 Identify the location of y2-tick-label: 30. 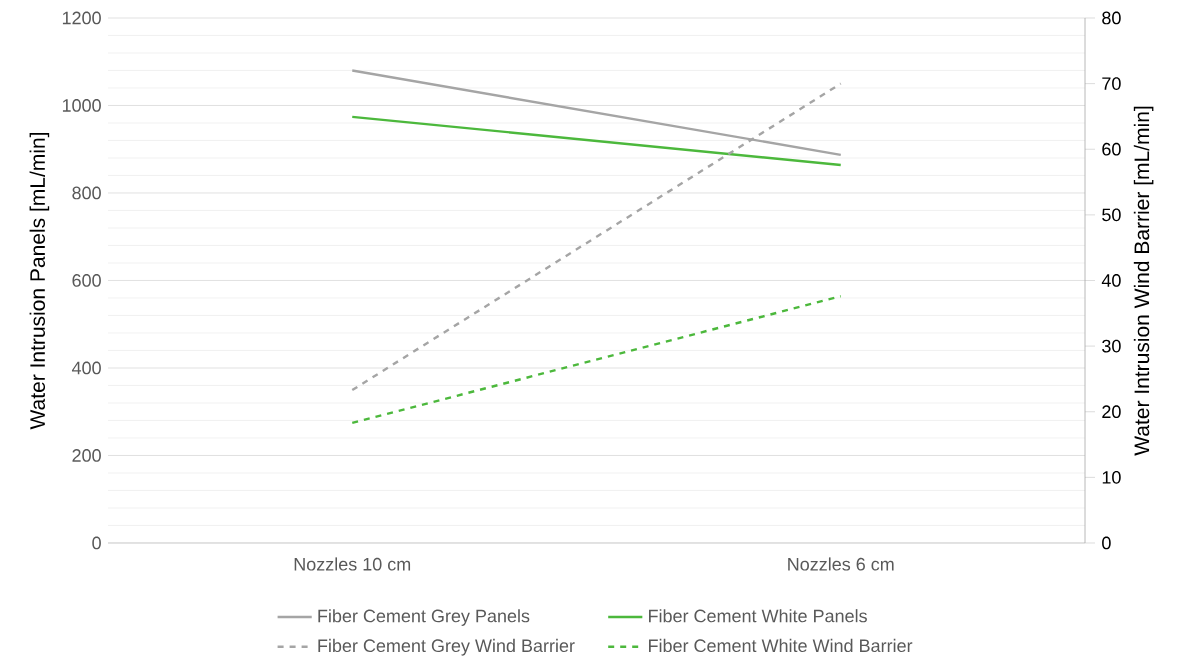
(1111, 346).